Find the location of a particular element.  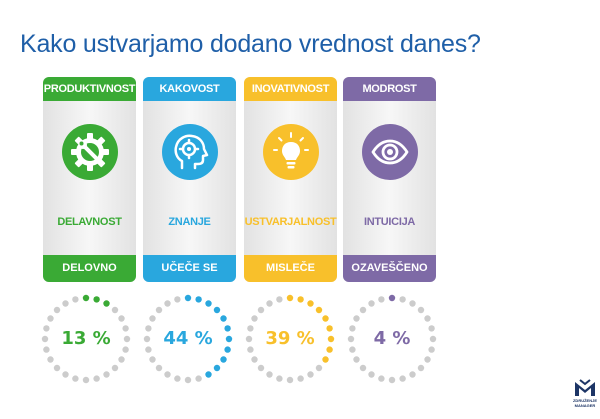

card-bottom-label: UČEČE SE is located at coordinates (189, 268).